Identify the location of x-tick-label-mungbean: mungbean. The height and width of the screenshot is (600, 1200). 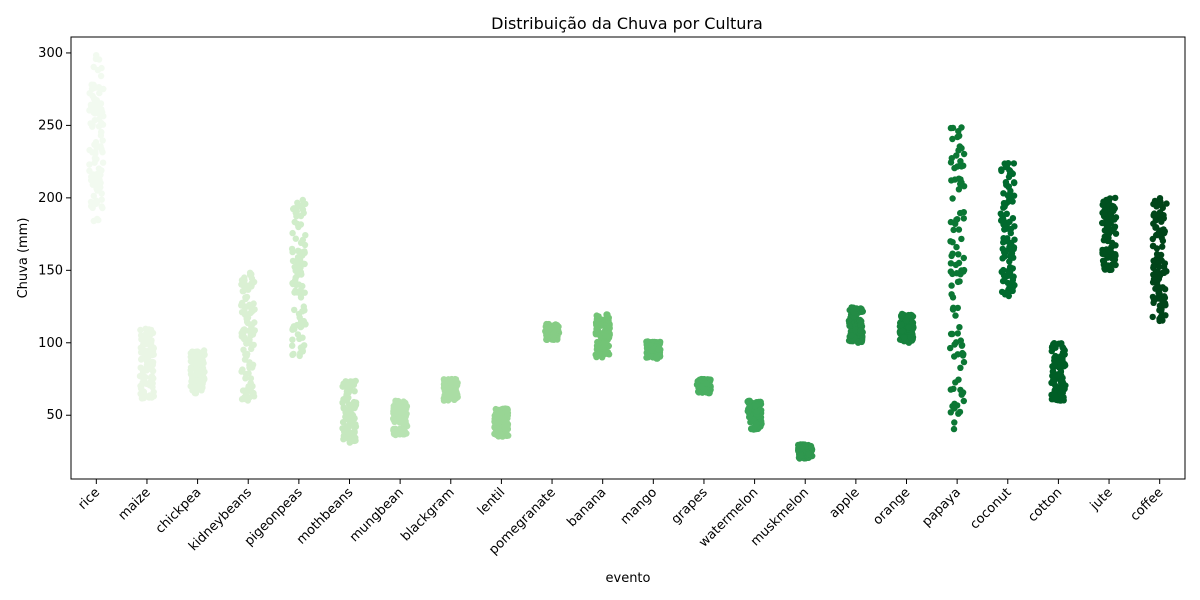
(377, 515).